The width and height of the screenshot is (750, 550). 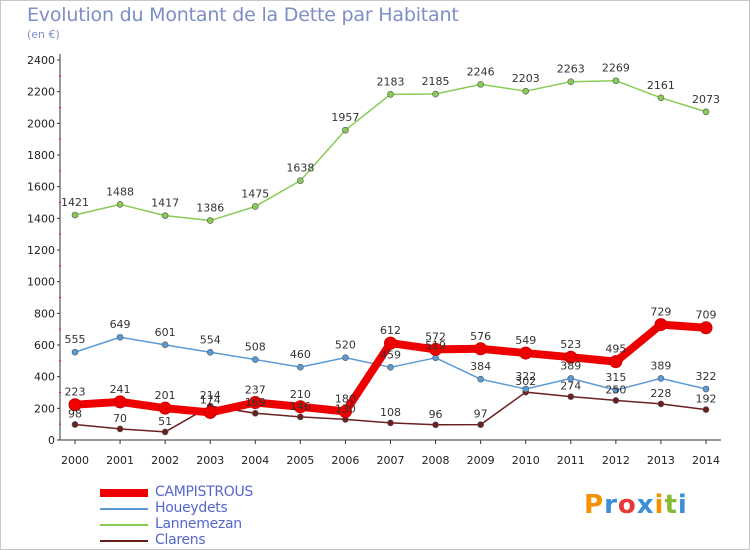 What do you see at coordinates (480, 366) in the screenshot?
I see `data-label-houeydets: 384` at bounding box center [480, 366].